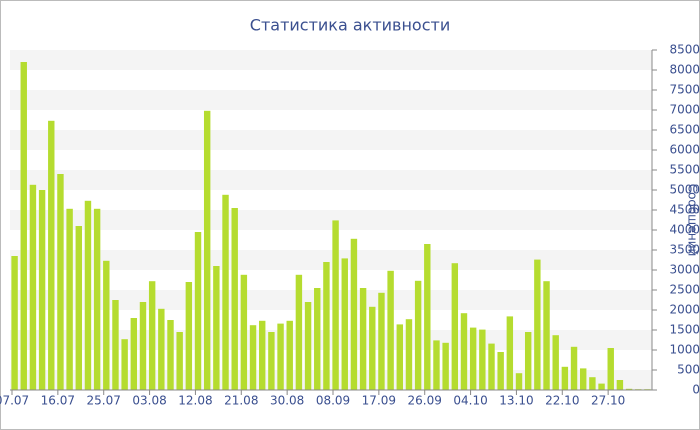 The width and height of the screenshot is (700, 430). I want to click on y-tick-label: 3500, so click(684, 250).